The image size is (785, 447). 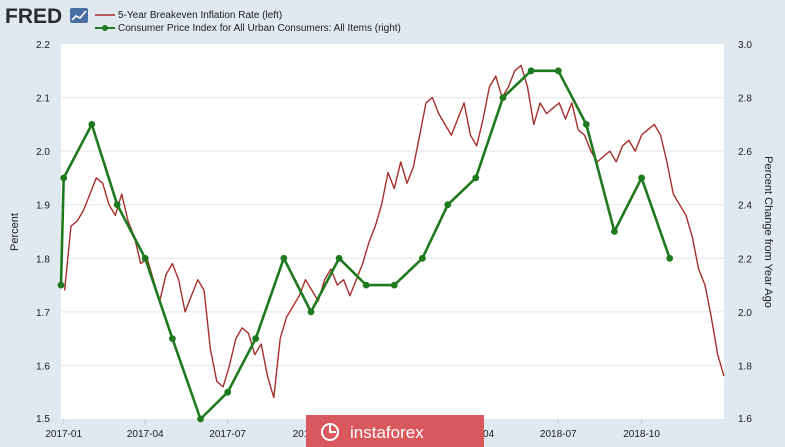 What do you see at coordinates (745, 419) in the screenshot?
I see `right-tick-label: 1.6` at bounding box center [745, 419].